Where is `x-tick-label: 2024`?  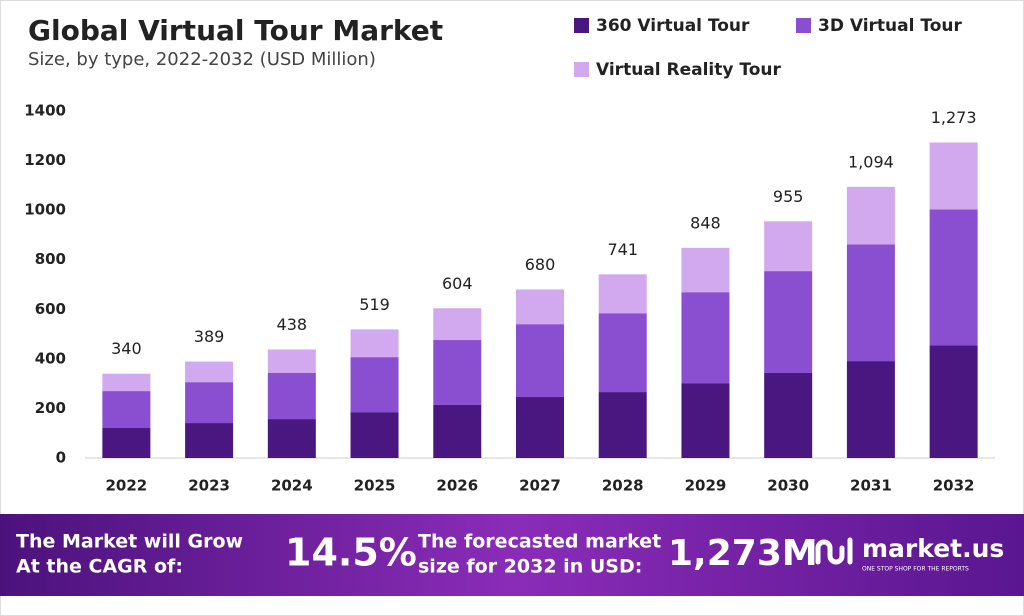
x-tick-label: 2024 is located at coordinates (292, 486).